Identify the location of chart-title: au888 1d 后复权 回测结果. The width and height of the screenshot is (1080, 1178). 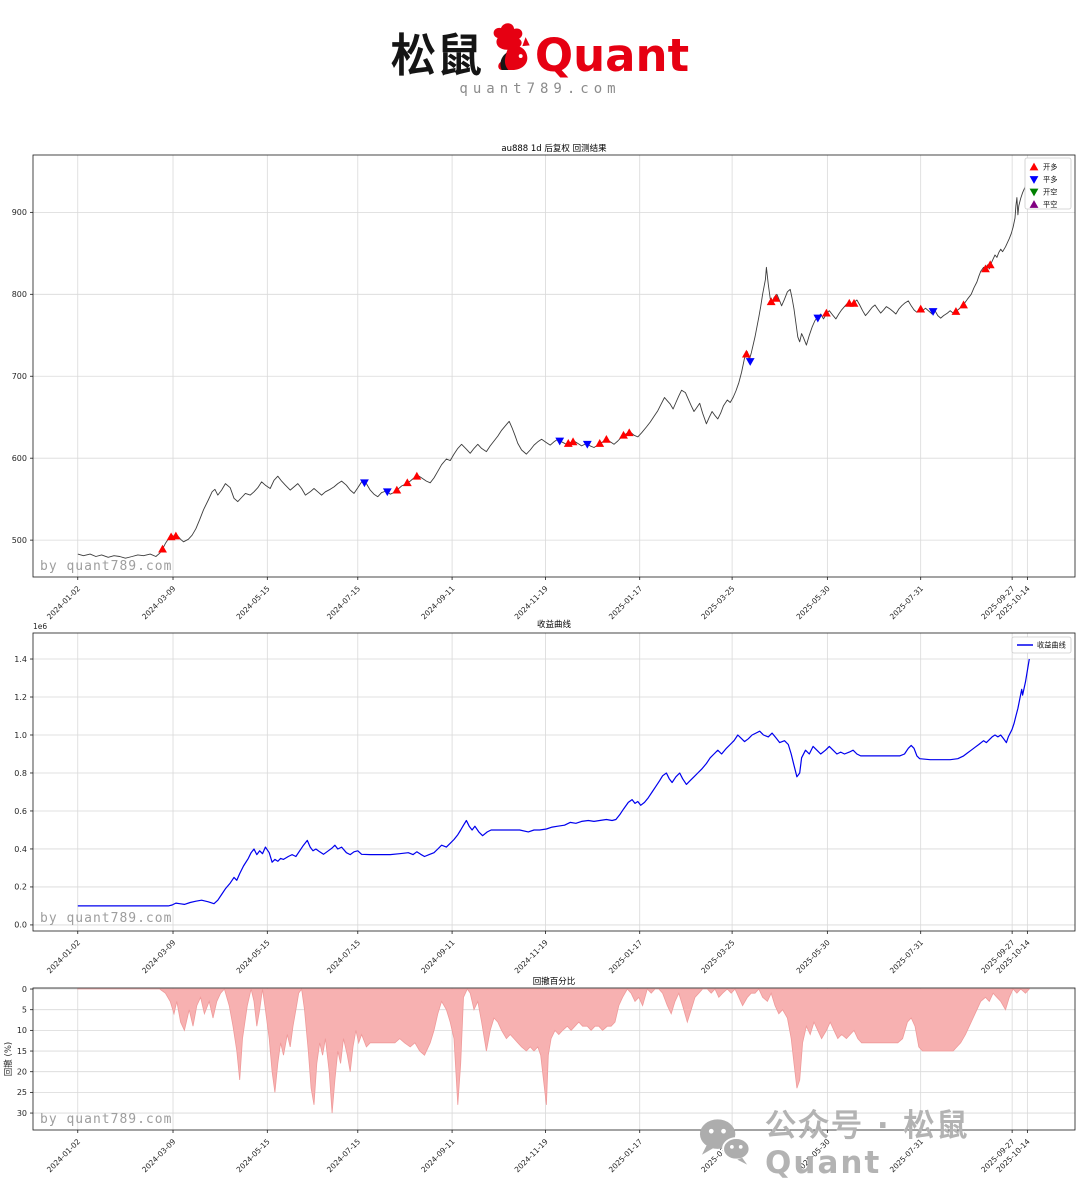
(554, 148).